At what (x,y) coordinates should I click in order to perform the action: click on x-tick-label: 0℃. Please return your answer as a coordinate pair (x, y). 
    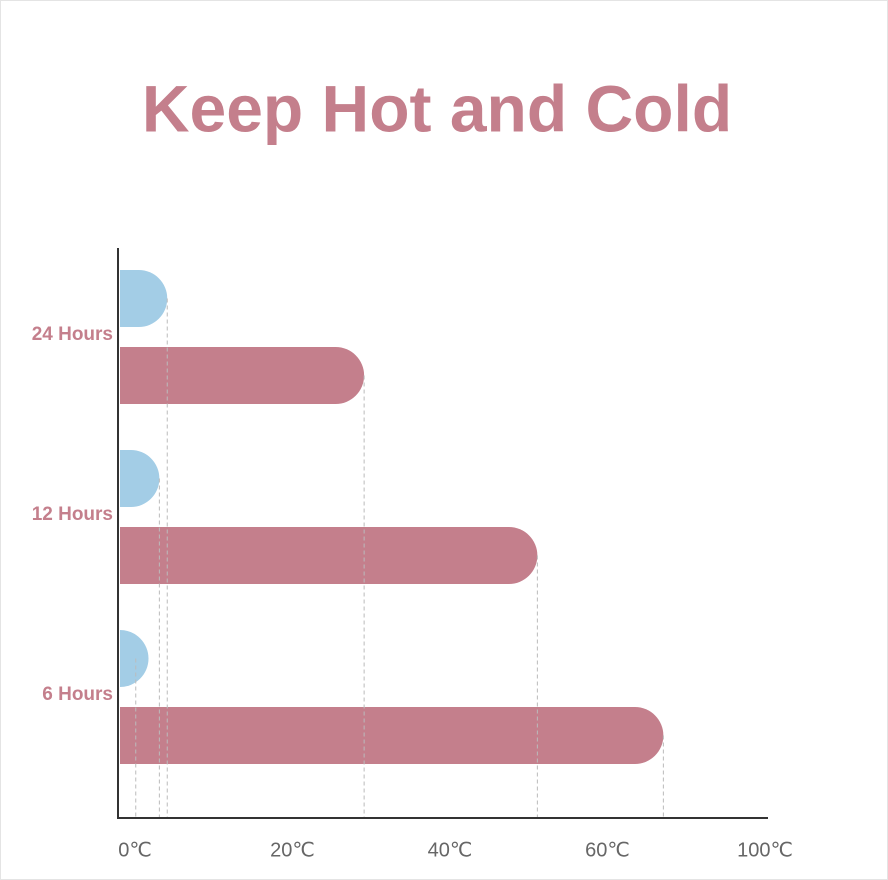
    Looking at the image, I should click on (135, 850).